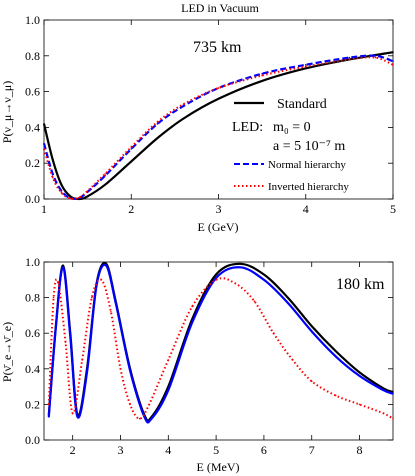 Image resolution: width=415 pixels, height=476 pixels. Describe the element at coordinates (306, 209) in the screenshot. I see `top-x-tick-label: 4` at that location.